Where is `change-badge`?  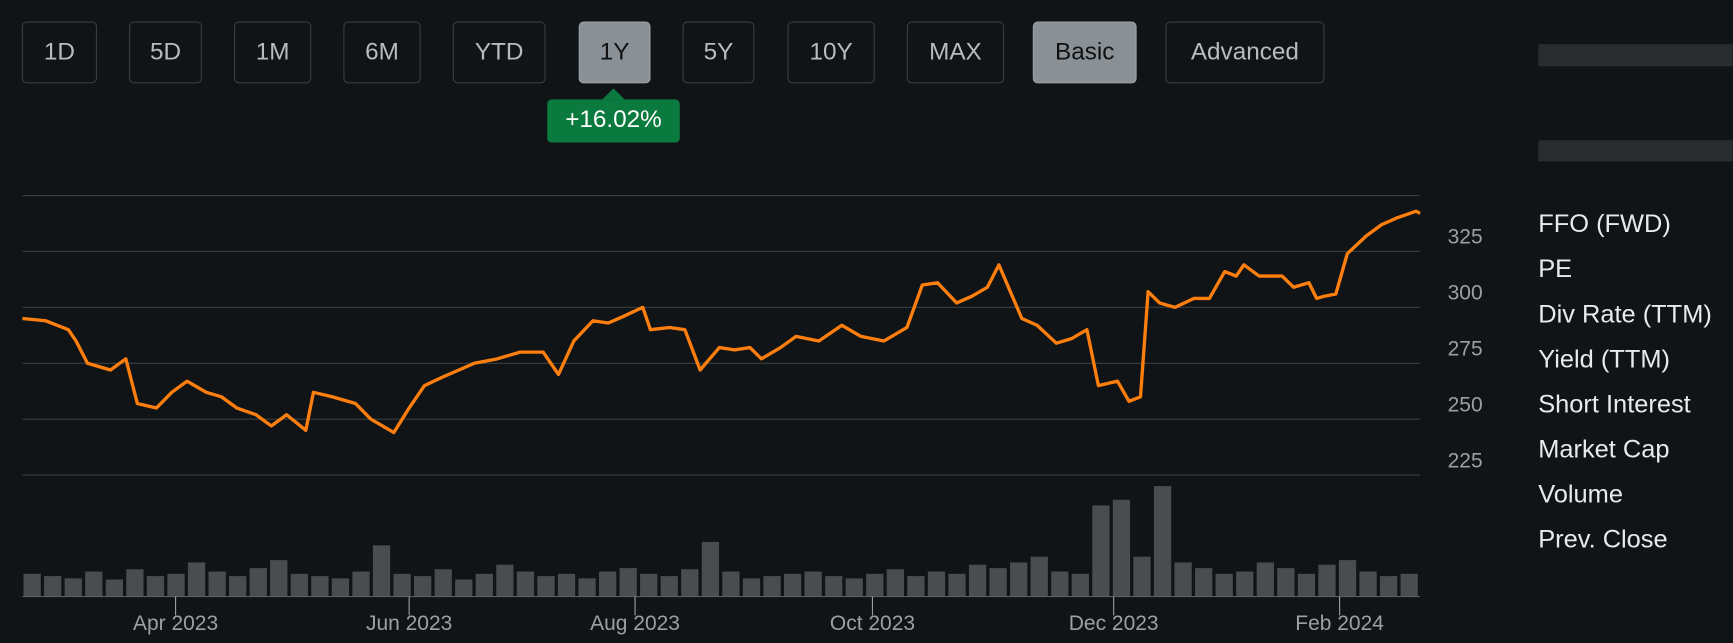 change-badge is located at coordinates (613, 121).